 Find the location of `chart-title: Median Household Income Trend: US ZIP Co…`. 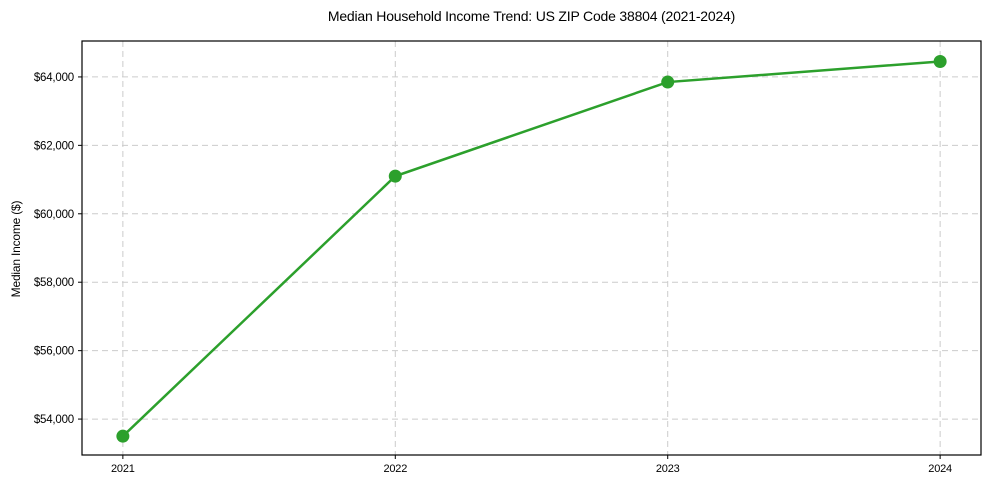

chart-title: Median Household Income Trend: US ZIP Co… is located at coordinates (531, 16).